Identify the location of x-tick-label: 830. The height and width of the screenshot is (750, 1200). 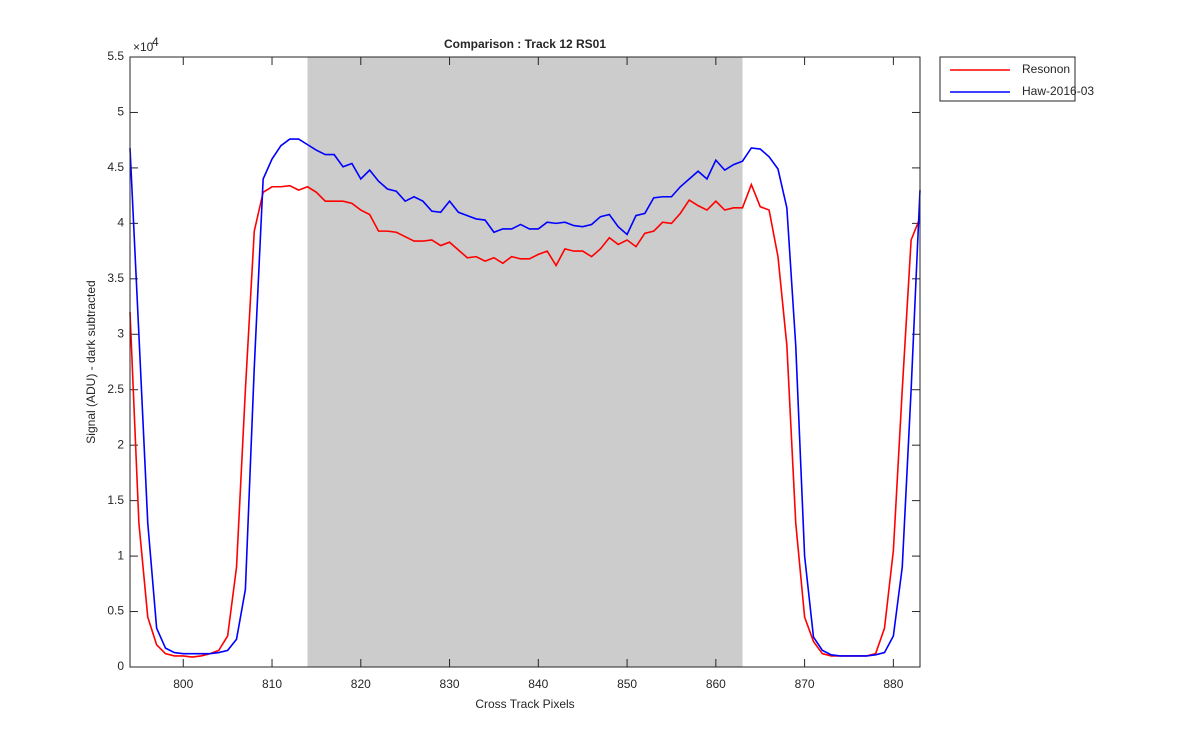
(450, 684).